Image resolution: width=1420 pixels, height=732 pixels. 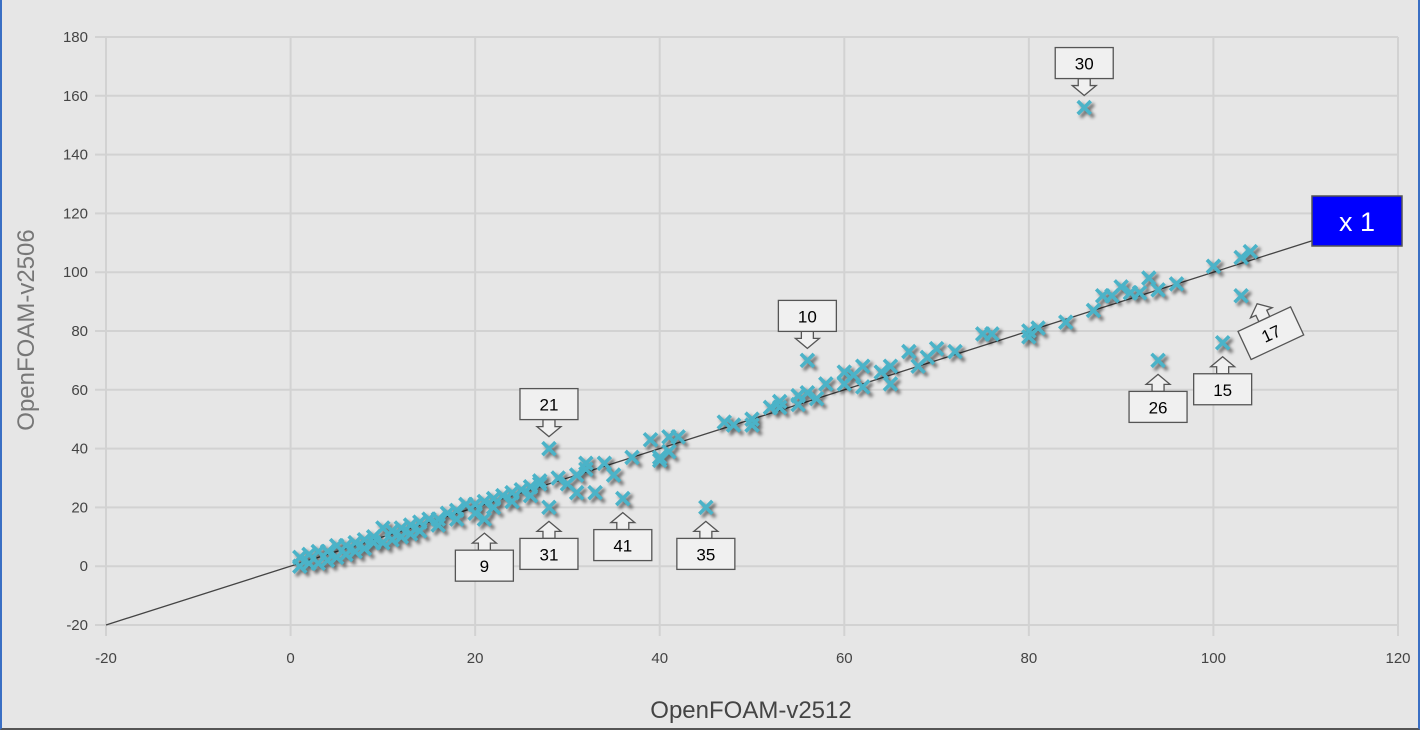 I want to click on y-tick-label: -20, so click(x=77, y=625).